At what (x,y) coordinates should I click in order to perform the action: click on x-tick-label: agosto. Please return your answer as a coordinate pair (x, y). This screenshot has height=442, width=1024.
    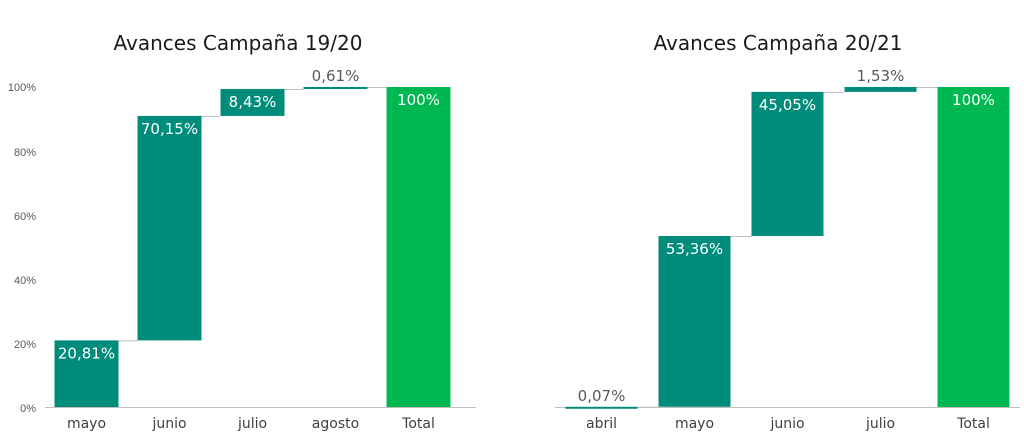
    Looking at the image, I should click on (335, 424).